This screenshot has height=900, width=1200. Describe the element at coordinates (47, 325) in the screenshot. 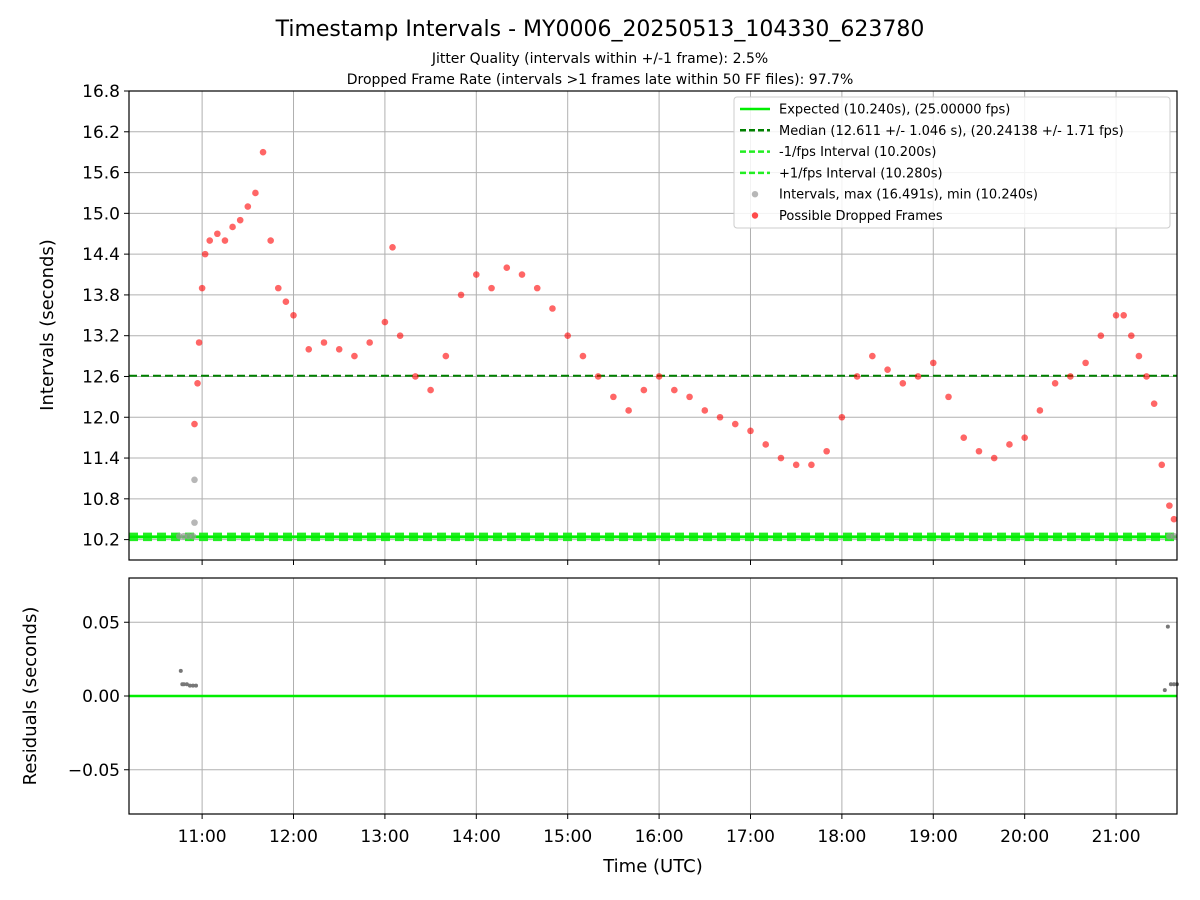

I see `intervals-y-axis-label: Intervals (seconds)` at that location.